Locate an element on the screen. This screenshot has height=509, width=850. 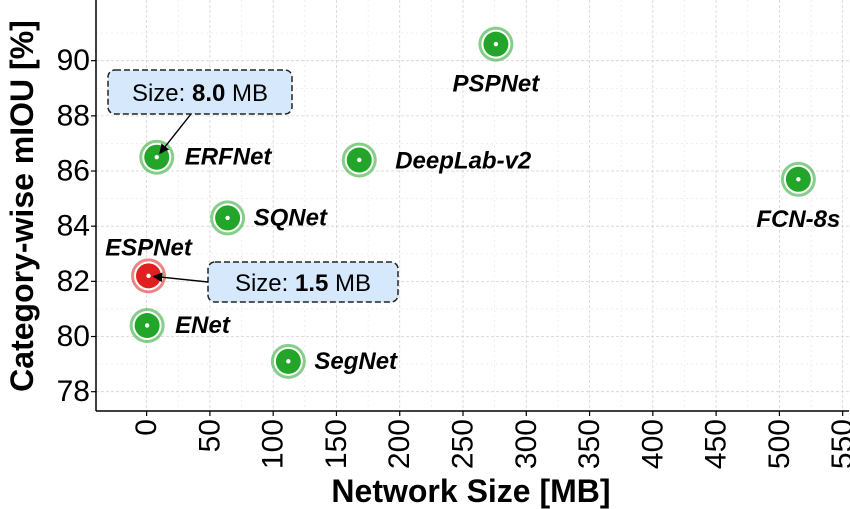
y-tick-label: 88 is located at coordinates (73, 115).